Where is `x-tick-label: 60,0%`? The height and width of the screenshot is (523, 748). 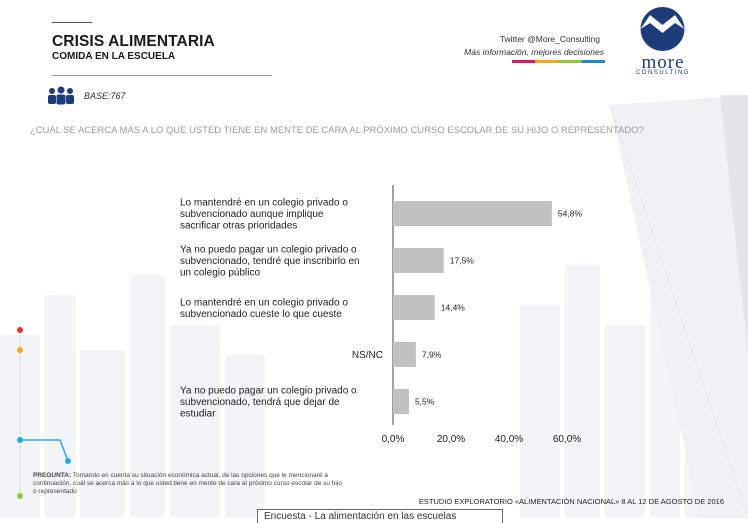
x-tick-label: 60,0% is located at coordinates (567, 439).